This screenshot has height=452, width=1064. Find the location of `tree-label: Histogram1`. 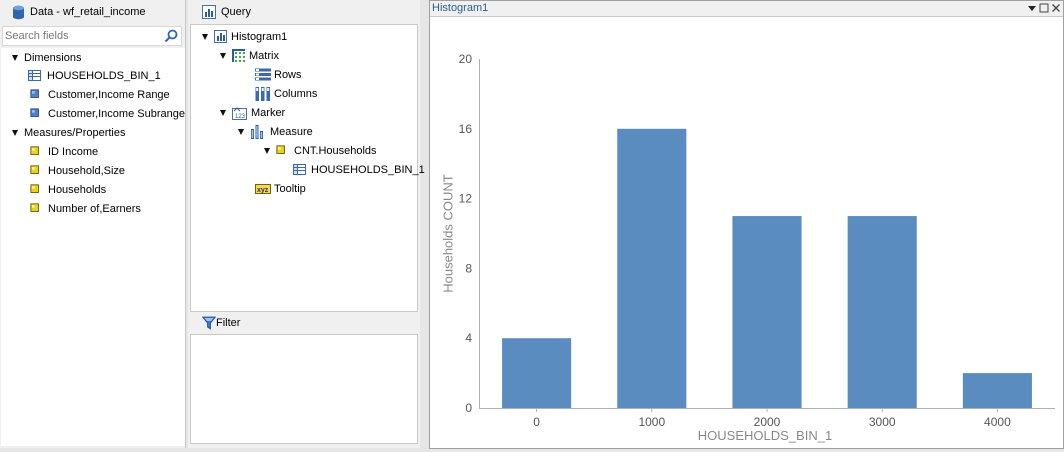

tree-label: Histogram1 is located at coordinates (259, 36).